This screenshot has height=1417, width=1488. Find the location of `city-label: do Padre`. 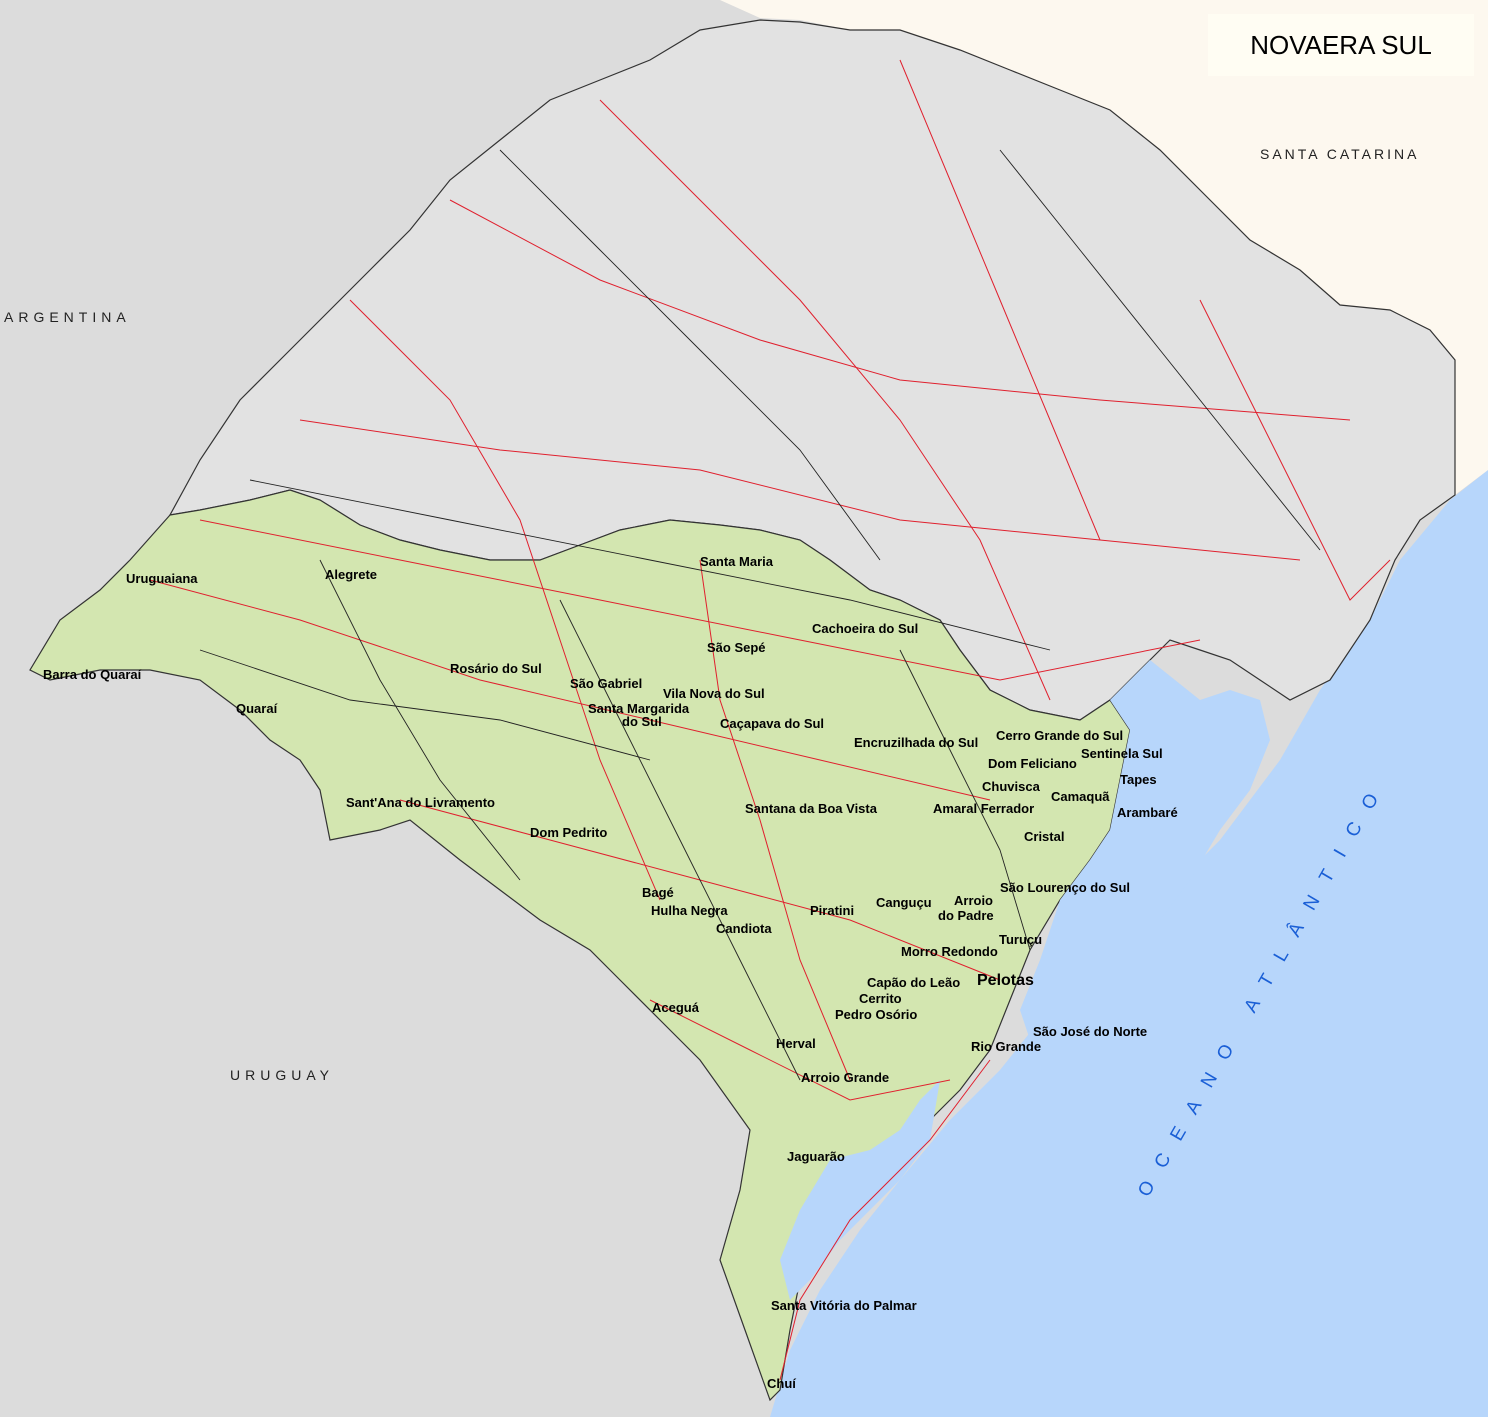

city-label: do Padre is located at coordinates (966, 915).